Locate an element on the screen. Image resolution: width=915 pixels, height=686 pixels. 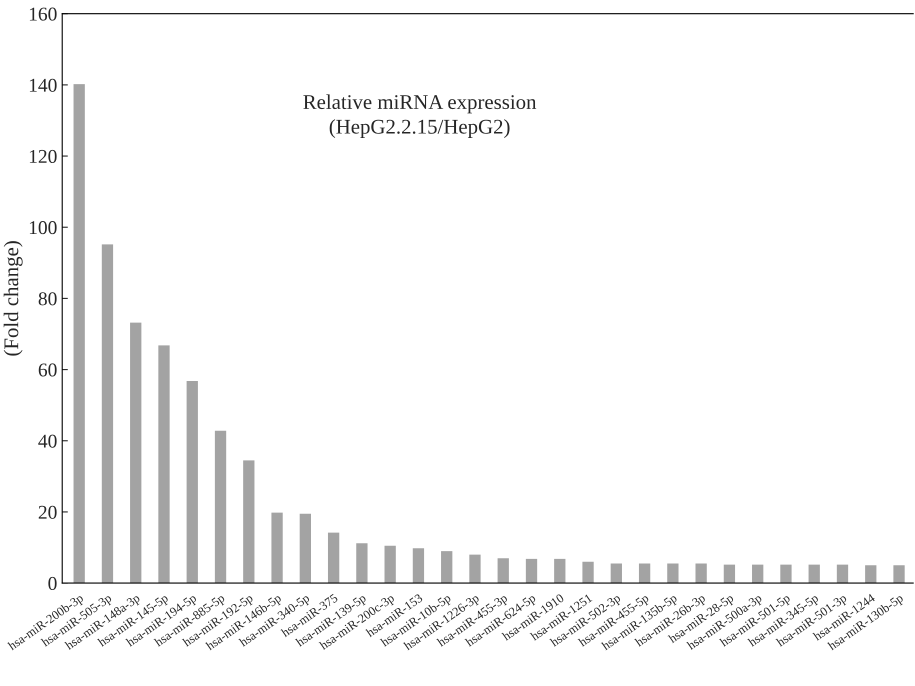
y-tick-label: 120 is located at coordinates (43, 157).